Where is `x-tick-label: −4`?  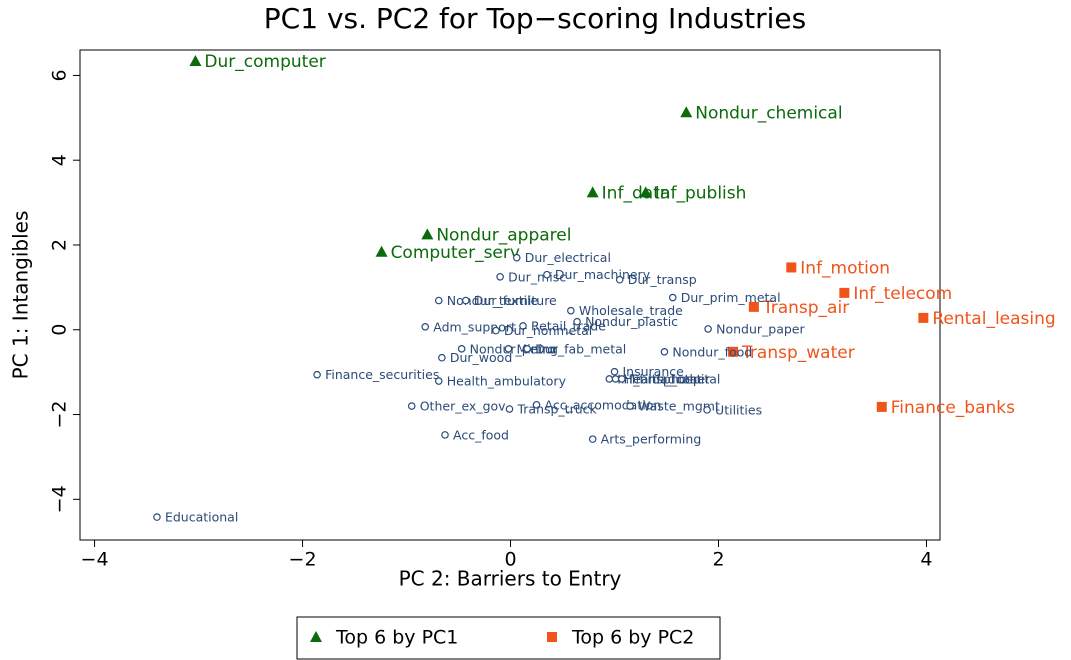 x-tick-label: −4 is located at coordinates (95, 560).